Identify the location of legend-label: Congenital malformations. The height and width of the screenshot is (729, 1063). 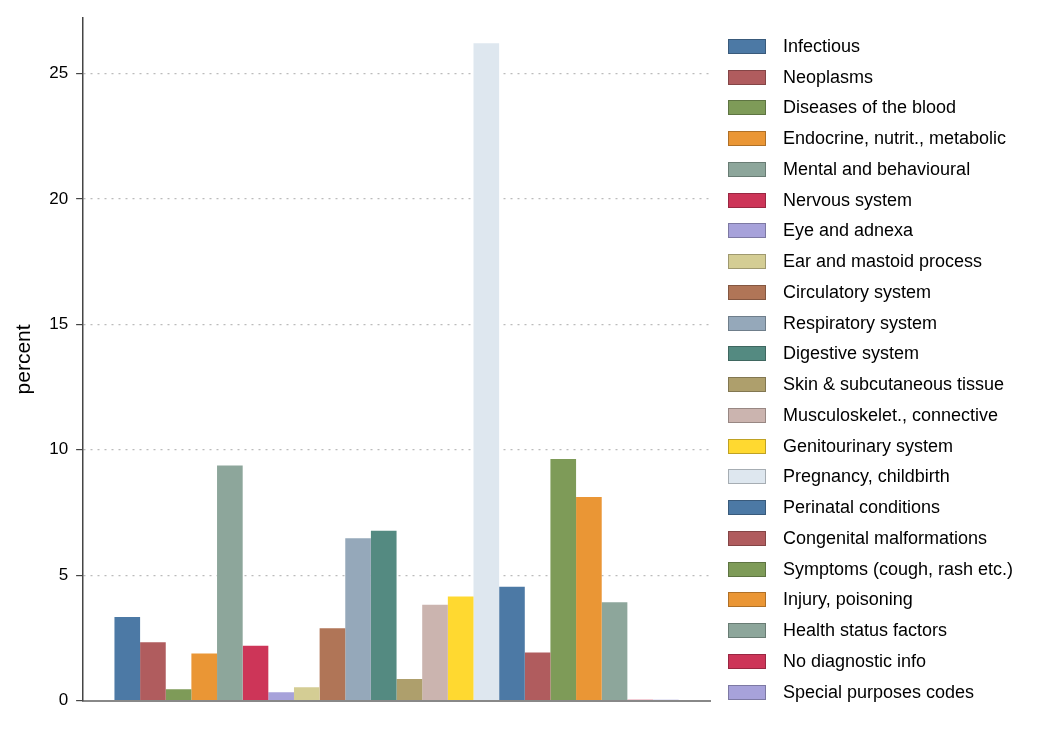
(885, 538).